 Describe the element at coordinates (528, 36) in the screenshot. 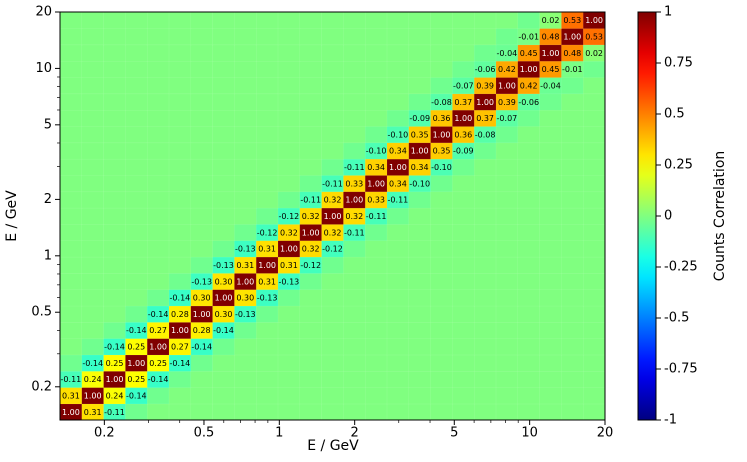

I see `cell-label: -0.01` at that location.